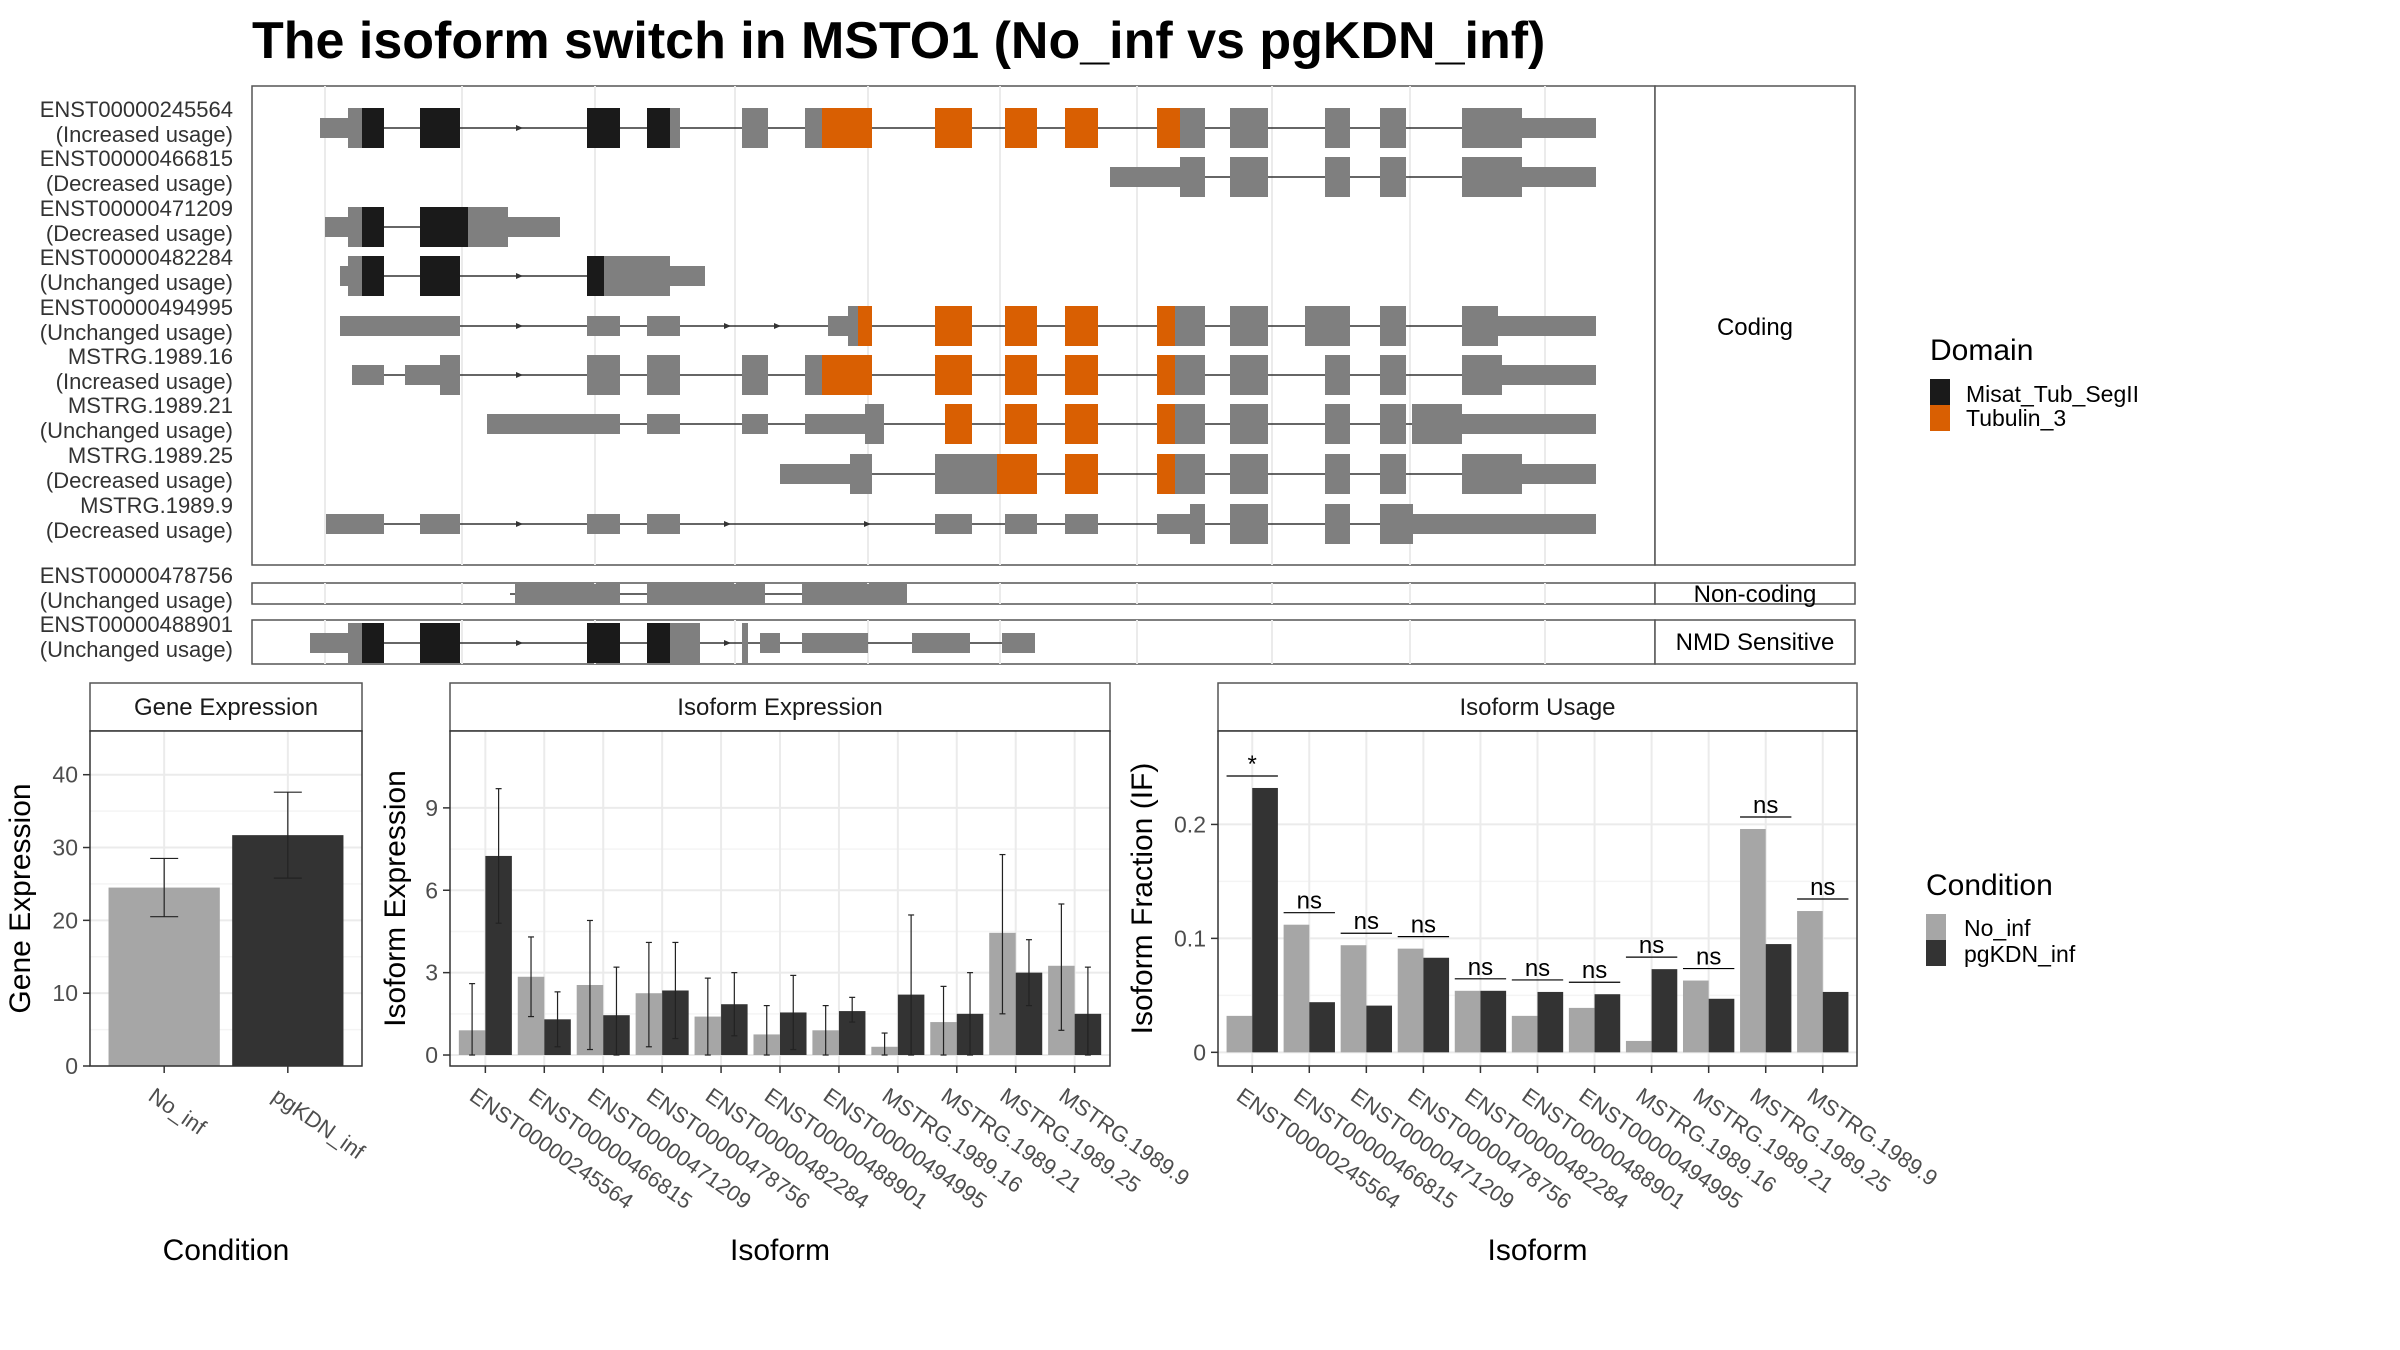  What do you see at coordinates (1467, 1021) in the screenshot?
I see `bar-No_inf-ENST00000482284` at bounding box center [1467, 1021].